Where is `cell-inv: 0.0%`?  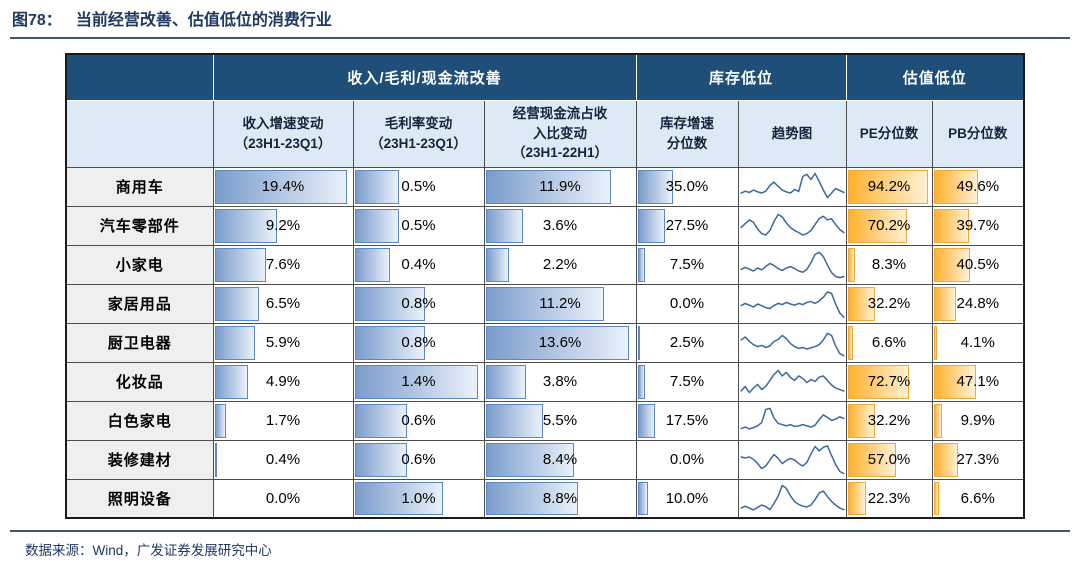
cell-inv: 0.0% is located at coordinates (687, 459).